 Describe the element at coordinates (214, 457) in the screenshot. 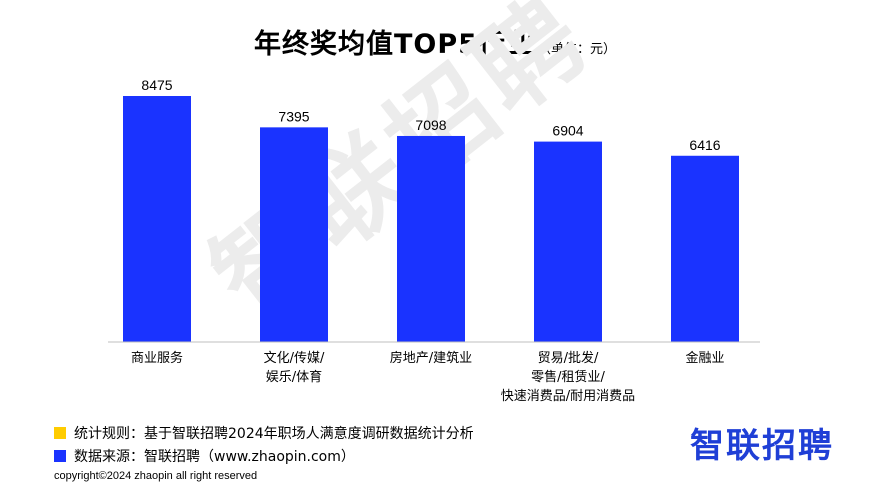

I see `source-text: 数据来源：智联招聘（www.zhaopin.com）` at that location.